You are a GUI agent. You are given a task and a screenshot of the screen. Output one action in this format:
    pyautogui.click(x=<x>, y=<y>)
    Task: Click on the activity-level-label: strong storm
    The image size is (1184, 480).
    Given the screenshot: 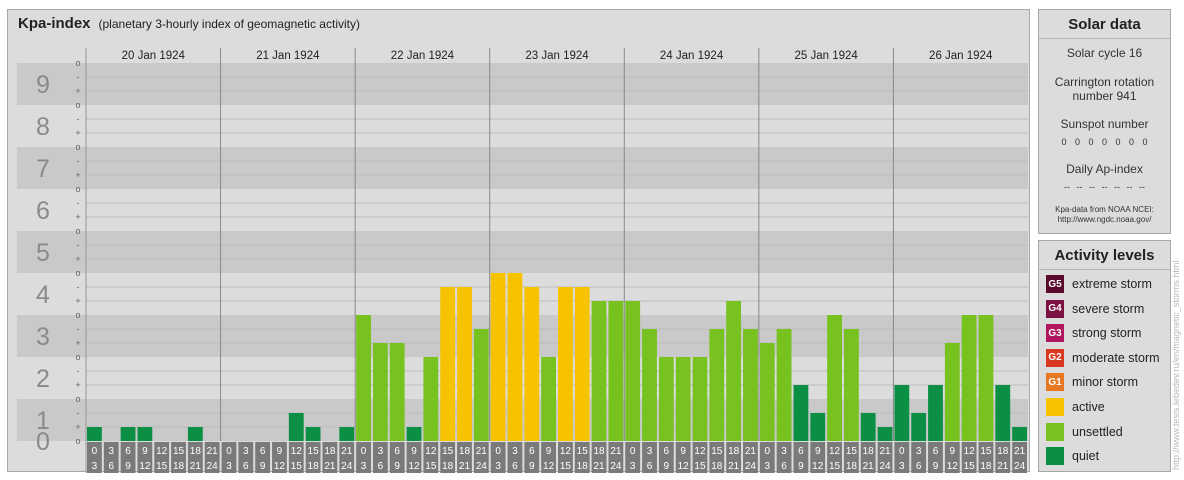 What is the action you would take?
    pyautogui.click(x=1107, y=333)
    